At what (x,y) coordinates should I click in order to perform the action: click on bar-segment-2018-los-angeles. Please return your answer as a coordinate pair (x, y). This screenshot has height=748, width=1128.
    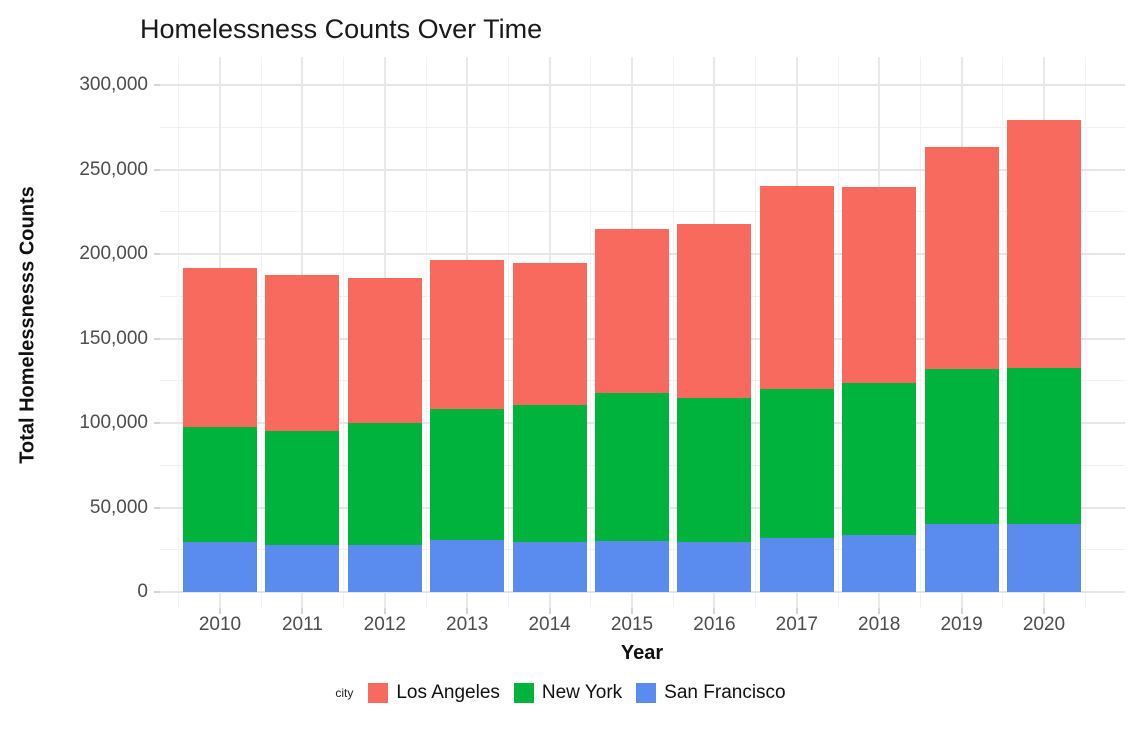
    Looking at the image, I should click on (879, 285).